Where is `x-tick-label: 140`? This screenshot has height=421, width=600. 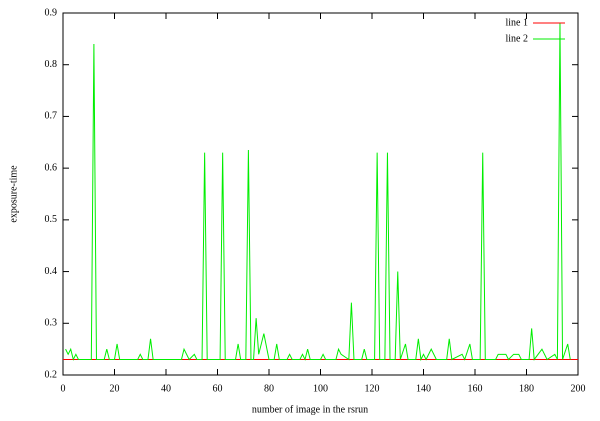 x-tick-label: 140 is located at coordinates (423, 388).